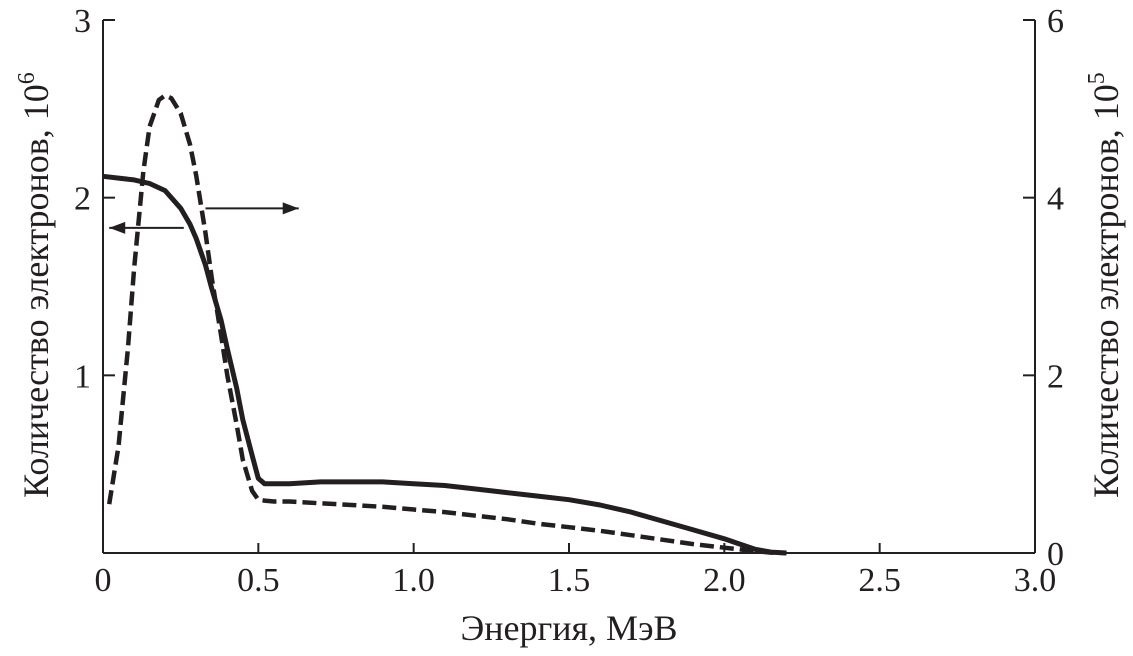 This screenshot has height=656, width=1133. Describe the element at coordinates (1097, 78) in the screenshot. I see `right-y-axis-title-exponent: 5` at that location.